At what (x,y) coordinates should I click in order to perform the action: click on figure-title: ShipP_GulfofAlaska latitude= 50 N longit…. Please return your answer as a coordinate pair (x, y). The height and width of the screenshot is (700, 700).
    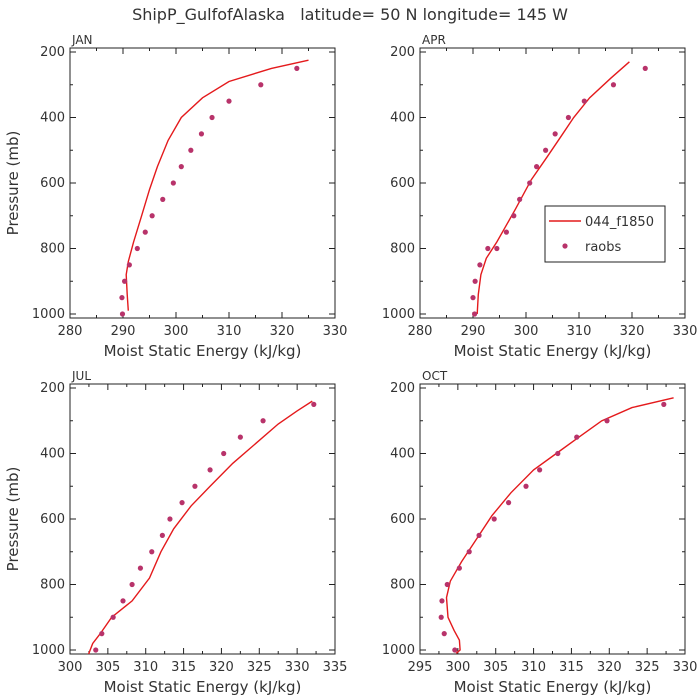
    Looking at the image, I should click on (350, 15).